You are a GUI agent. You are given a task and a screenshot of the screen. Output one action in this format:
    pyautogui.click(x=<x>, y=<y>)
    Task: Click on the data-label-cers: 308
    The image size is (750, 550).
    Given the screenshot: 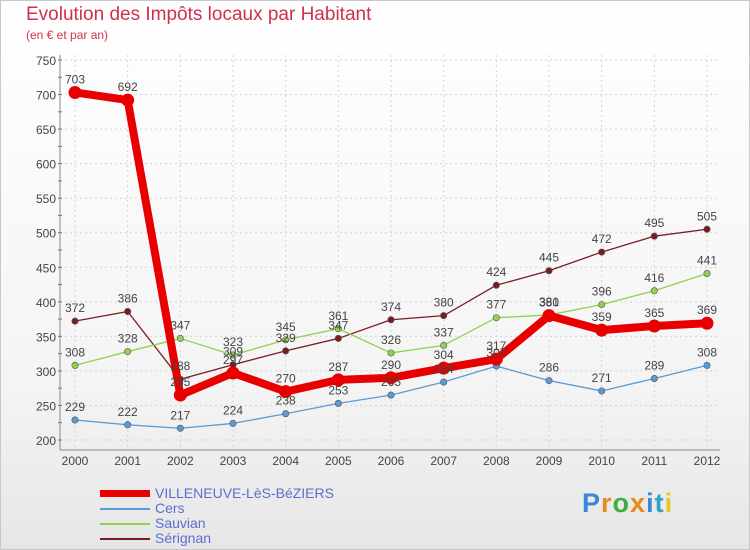 What is the action you would take?
    pyautogui.click(x=707, y=352)
    